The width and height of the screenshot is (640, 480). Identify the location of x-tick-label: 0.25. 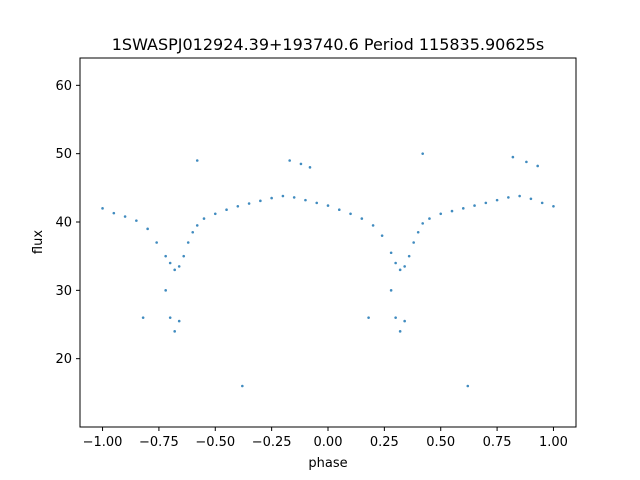
(384, 442).